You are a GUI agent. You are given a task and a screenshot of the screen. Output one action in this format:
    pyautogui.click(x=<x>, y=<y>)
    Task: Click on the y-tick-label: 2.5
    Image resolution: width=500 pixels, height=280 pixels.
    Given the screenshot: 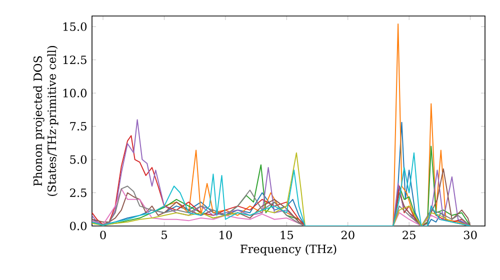 What is the action you would take?
    pyautogui.click(x=78, y=193)
    